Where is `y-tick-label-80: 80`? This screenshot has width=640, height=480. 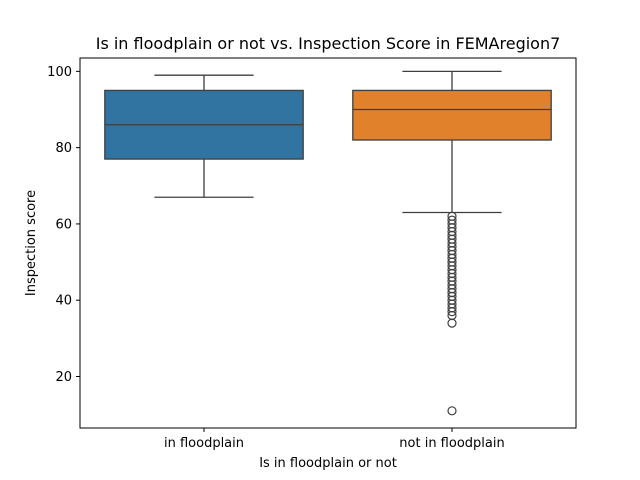
y-tick-label-80: 80 is located at coordinates (63, 148).